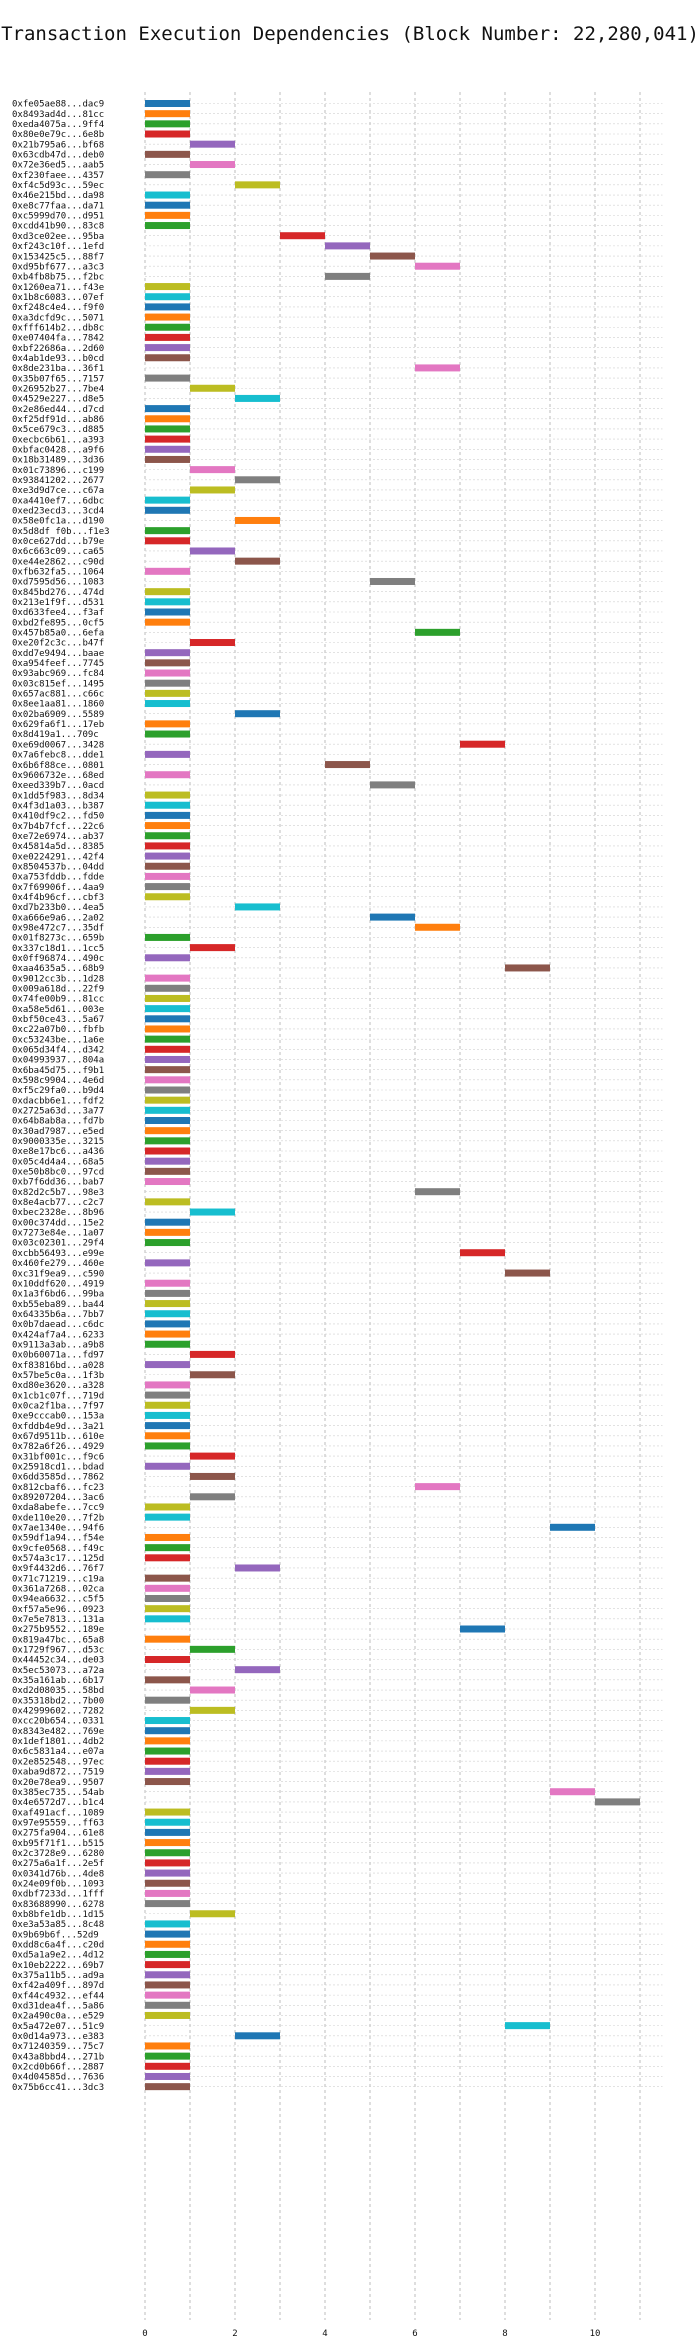  Describe the element at coordinates (58, 1895) in the screenshot. I see `tx-label: 0xdbf7233d...1fff` at that location.